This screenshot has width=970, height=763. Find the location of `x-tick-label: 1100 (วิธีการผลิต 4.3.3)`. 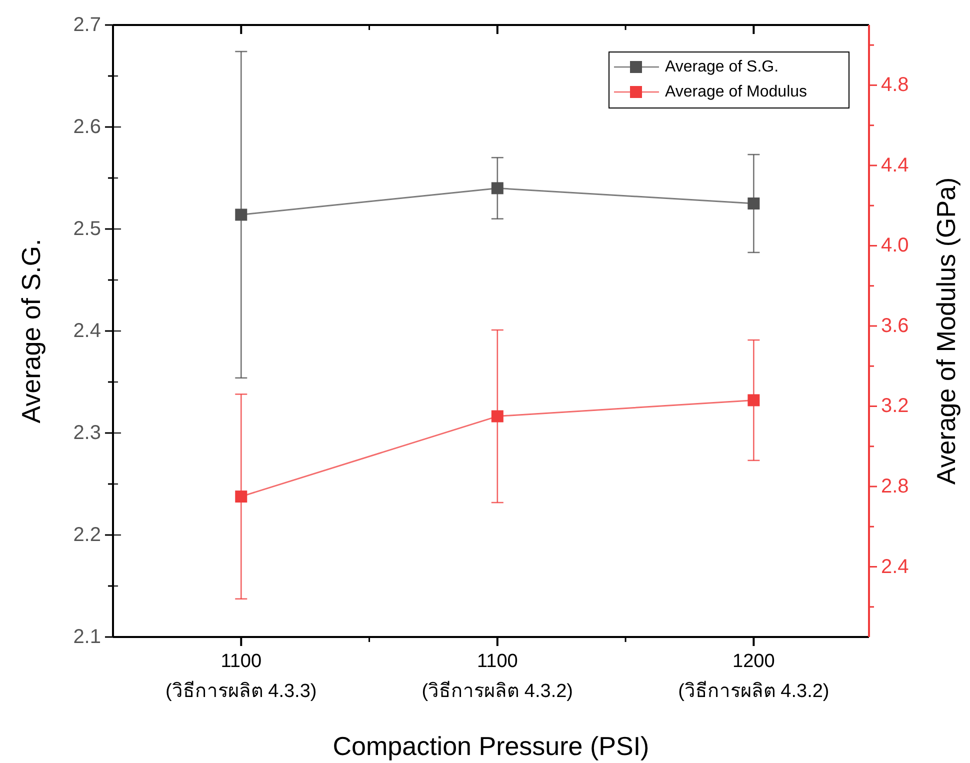

x-tick-label: 1100 (วิธีการผลิต 4.3.3) is located at coordinates (241, 676).